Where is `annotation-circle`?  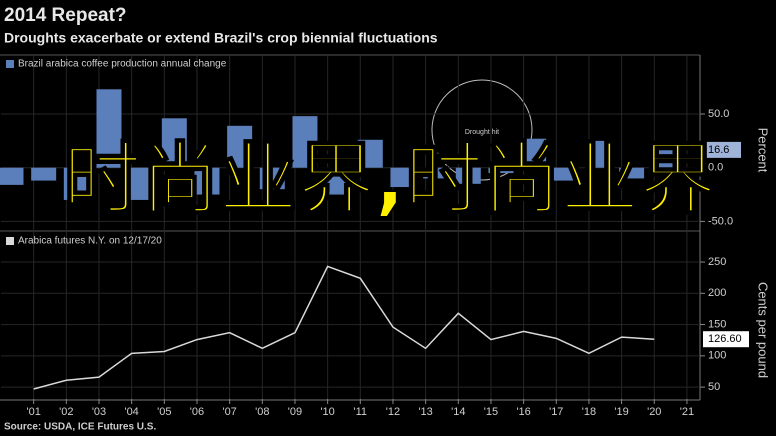
annotation-circle is located at coordinates (482, 130).